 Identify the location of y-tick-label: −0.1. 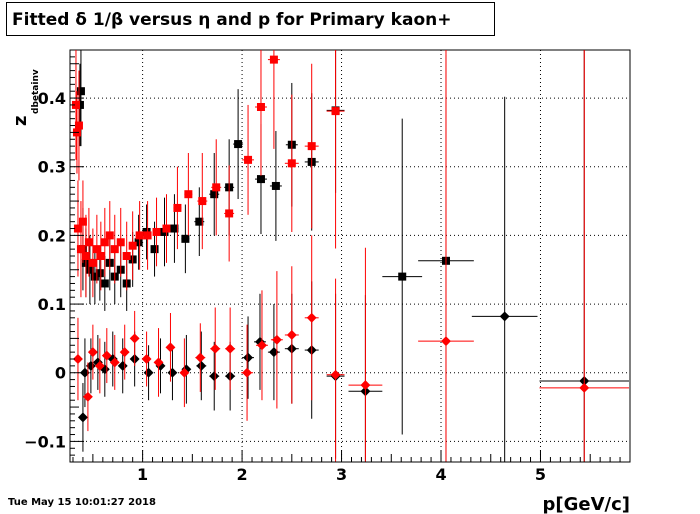
(45, 441).